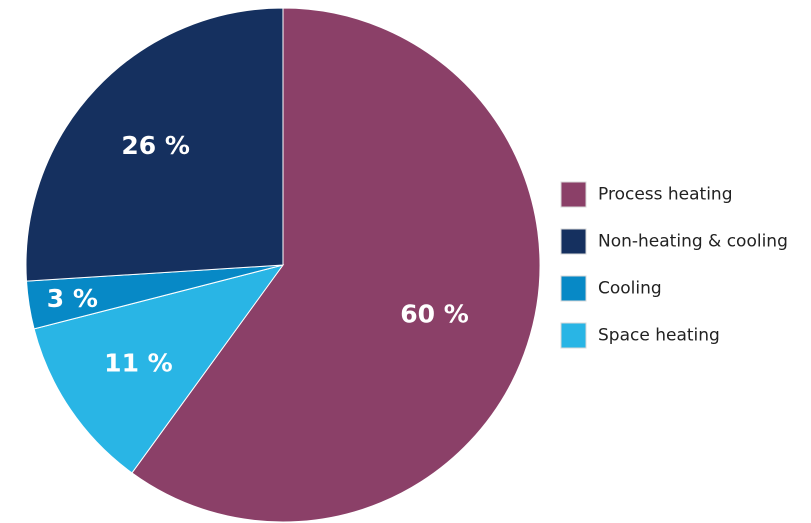 The image size is (811, 523). What do you see at coordinates (665, 195) in the screenshot?
I see `legend-label-process-heating: Process heating` at bounding box center [665, 195].